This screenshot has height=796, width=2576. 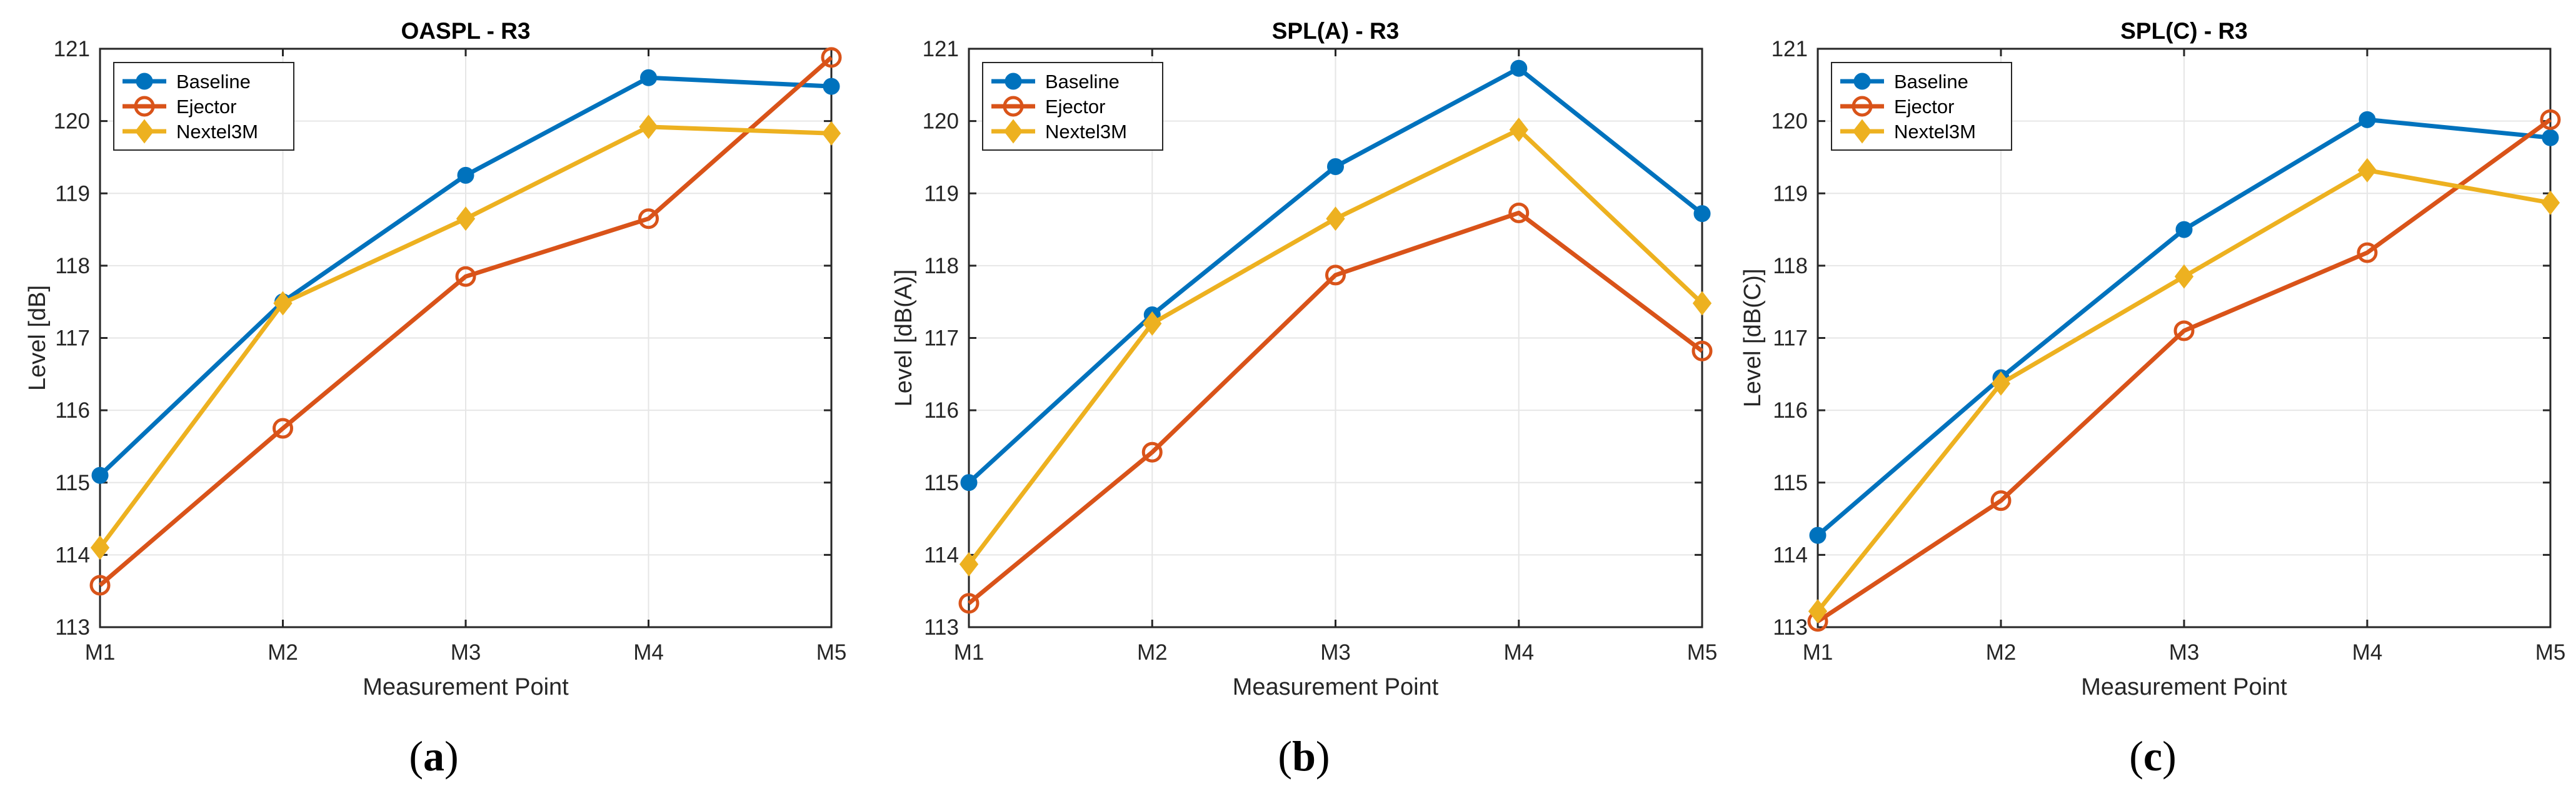 I want to click on y-tick-label: 114, so click(x=941, y=555).